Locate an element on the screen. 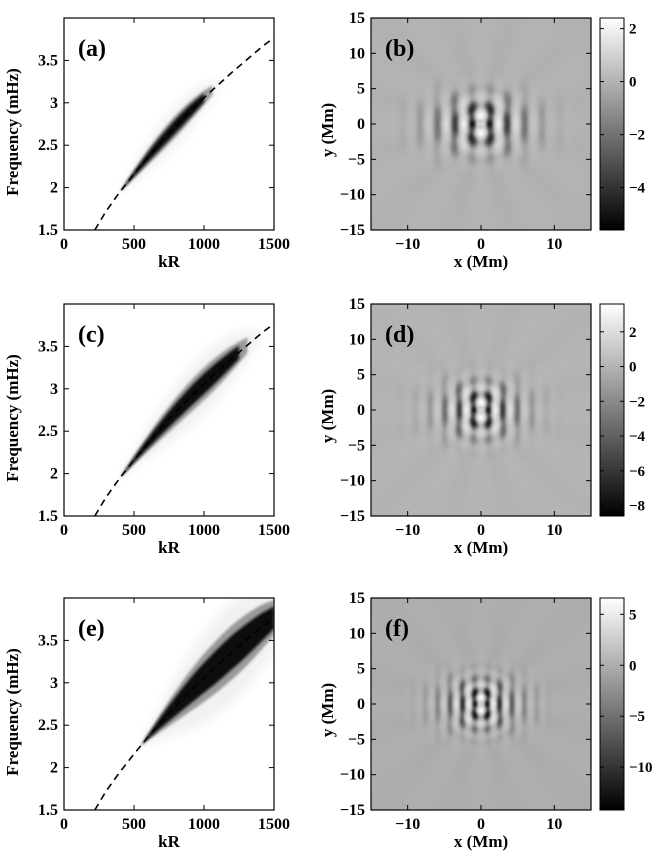 This screenshot has width=664, height=859. x-axis-label: x (Mm) is located at coordinates (481, 841).